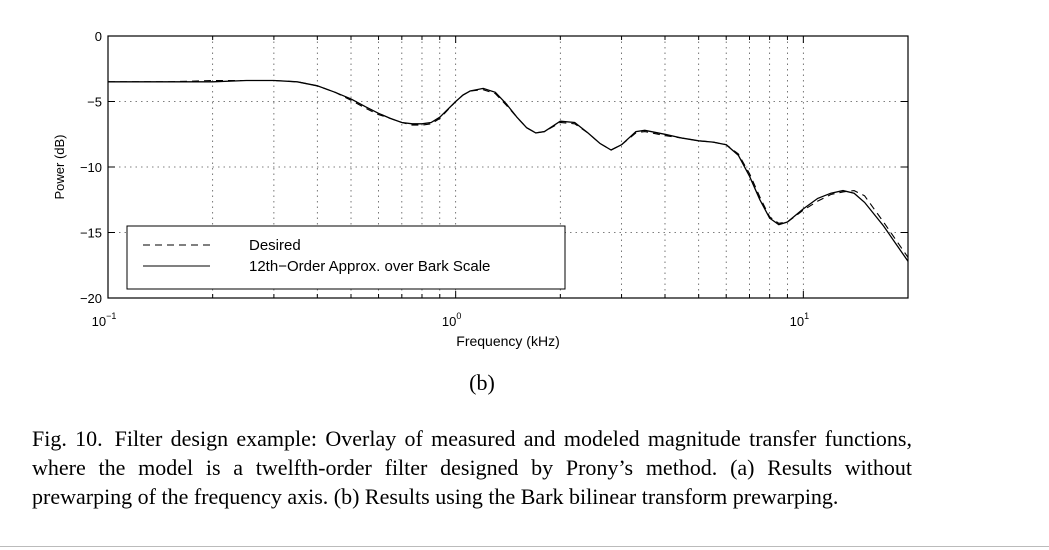  What do you see at coordinates (91, 298) in the screenshot?
I see `y-tick-label: −20` at bounding box center [91, 298].